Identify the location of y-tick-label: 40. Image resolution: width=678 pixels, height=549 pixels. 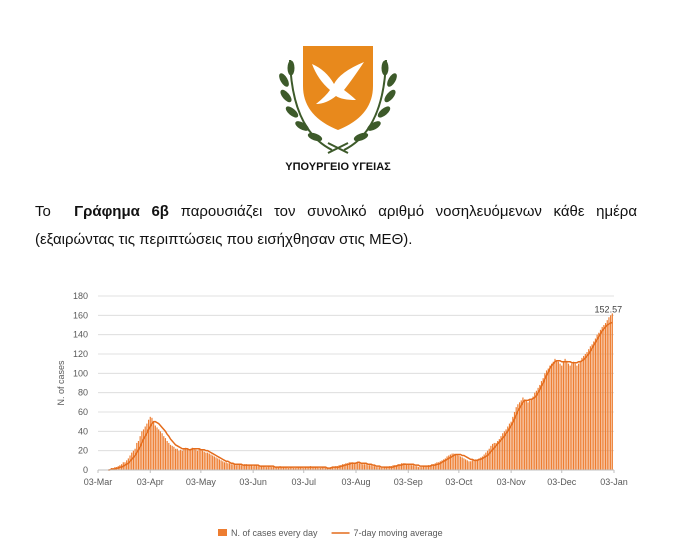
(83, 431).